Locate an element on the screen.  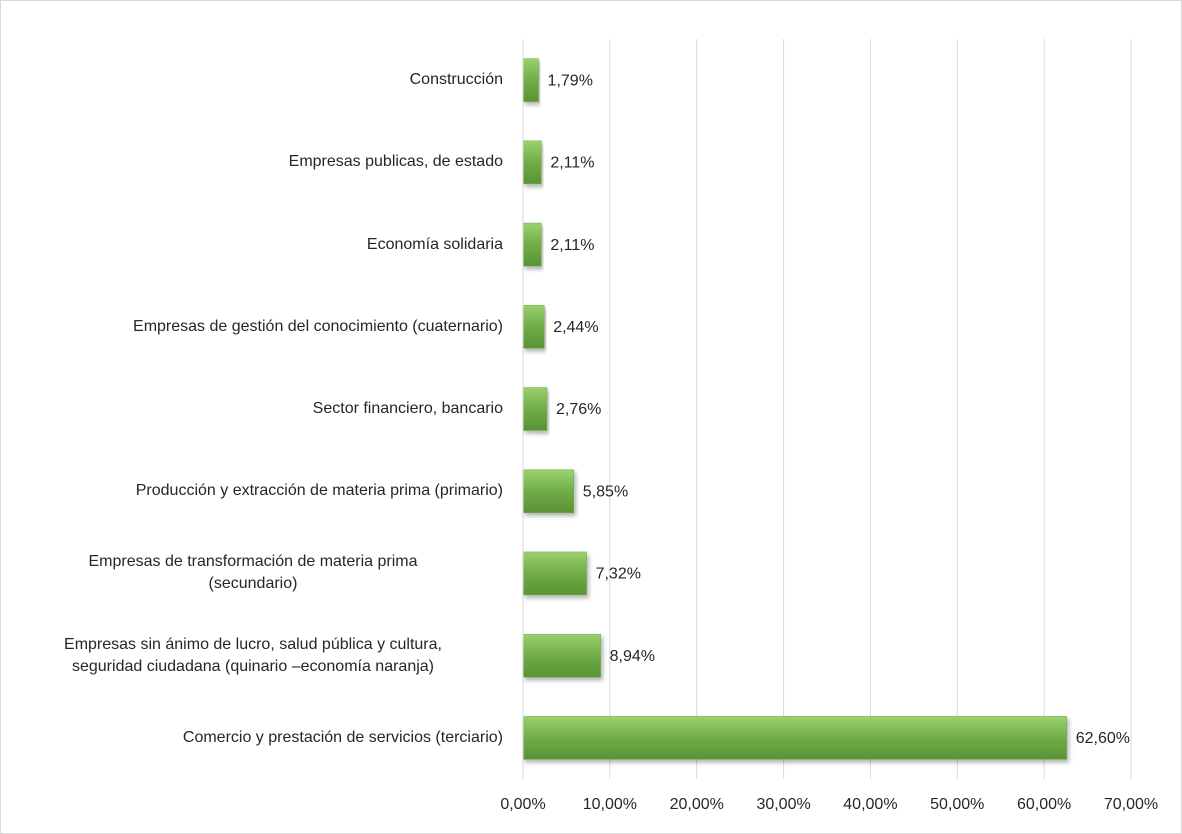
x-tick-label: 30,00% is located at coordinates (783, 804).